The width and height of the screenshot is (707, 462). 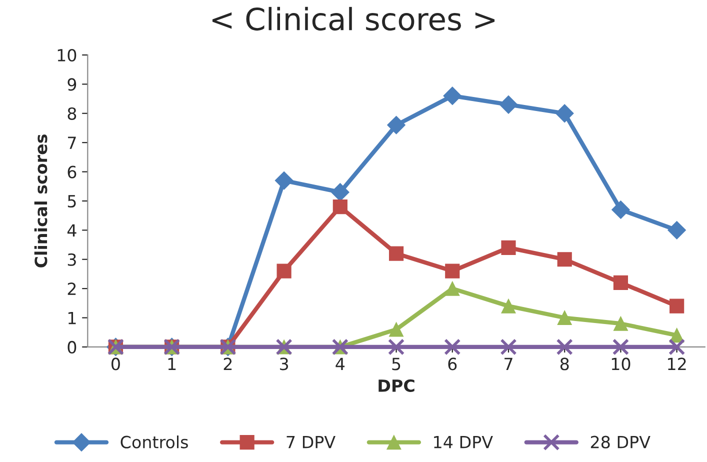 What do you see at coordinates (72, 318) in the screenshot?
I see `y-tick-label: 1` at bounding box center [72, 318].